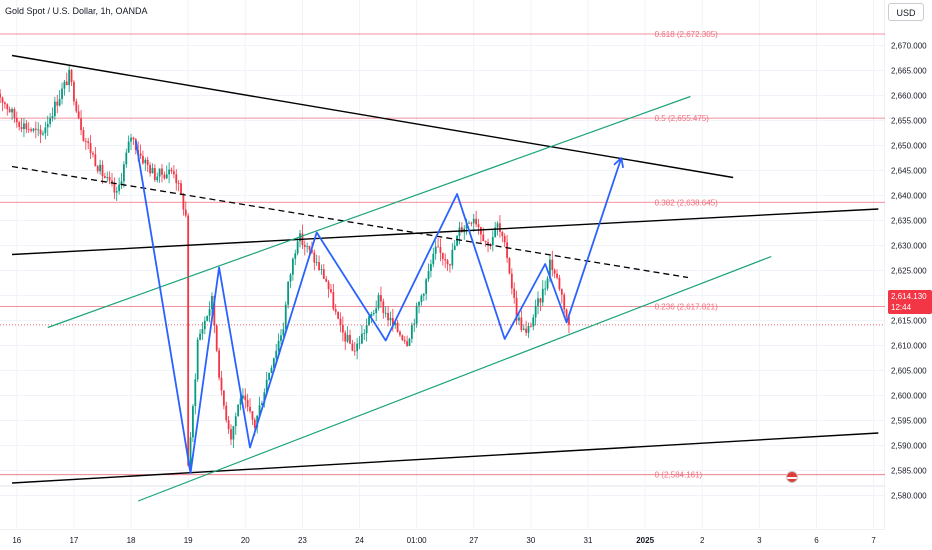 This screenshot has width=932, height=550. What do you see at coordinates (792, 477) in the screenshot?
I see `us-flag-icon` at bounding box center [792, 477].